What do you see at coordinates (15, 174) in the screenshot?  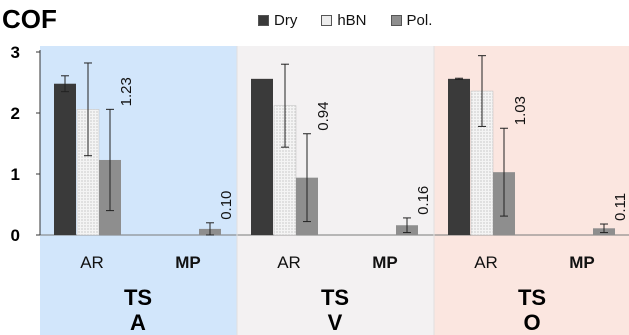 I see `y-tick-label: 1` at bounding box center [15, 174].